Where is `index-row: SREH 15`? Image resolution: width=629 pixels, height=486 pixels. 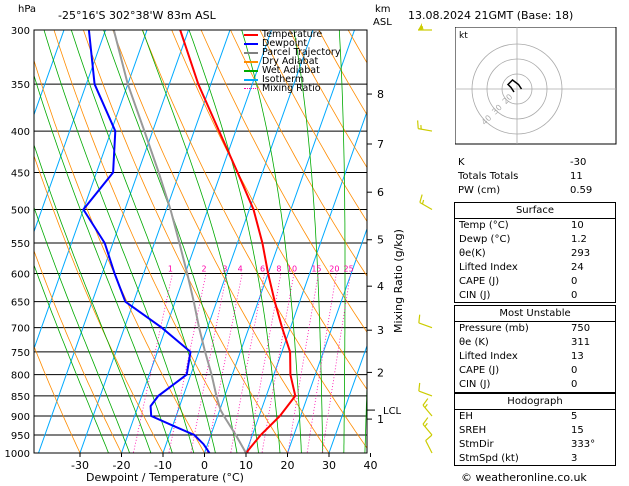 index-row: SREH 15 is located at coordinates (535, 431).